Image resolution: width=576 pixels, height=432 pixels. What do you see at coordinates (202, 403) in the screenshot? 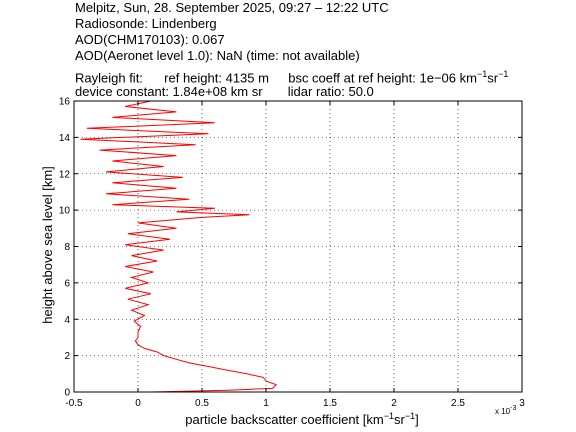
I see `x-tick-label: 0.5` at bounding box center [202, 403].